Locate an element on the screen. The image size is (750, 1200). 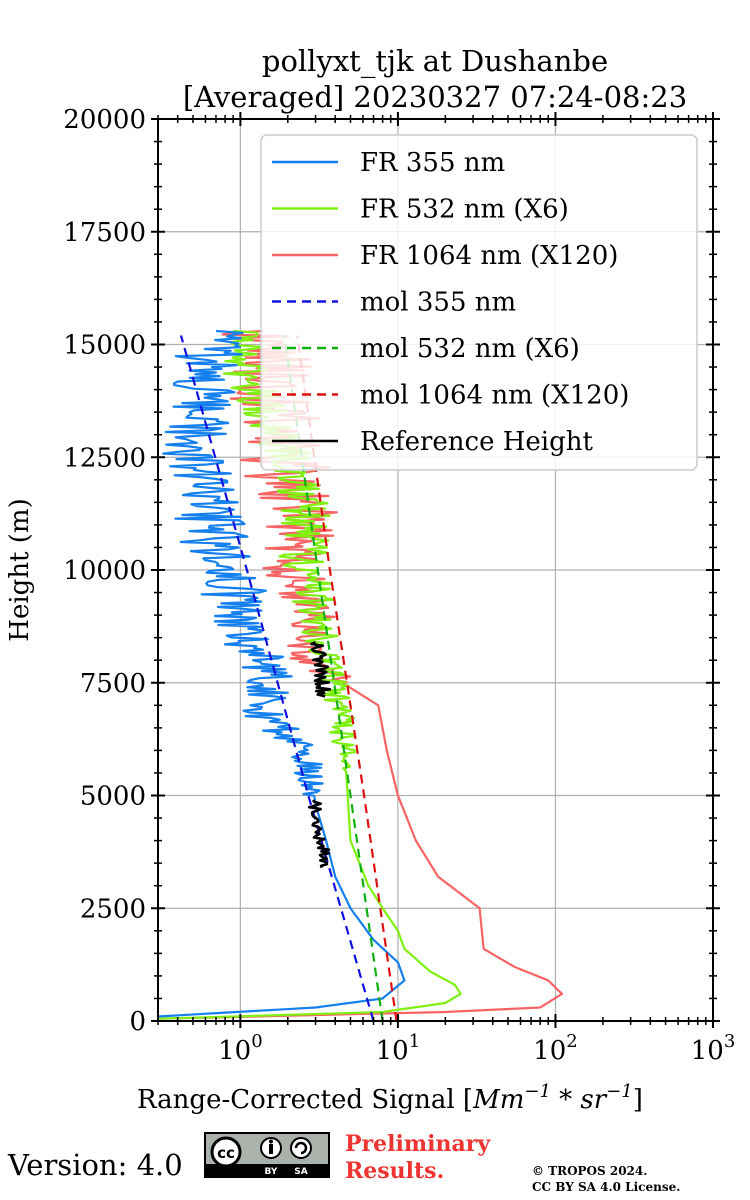
preliminary-results-note: Preliminary Results. is located at coordinates (417, 1158).